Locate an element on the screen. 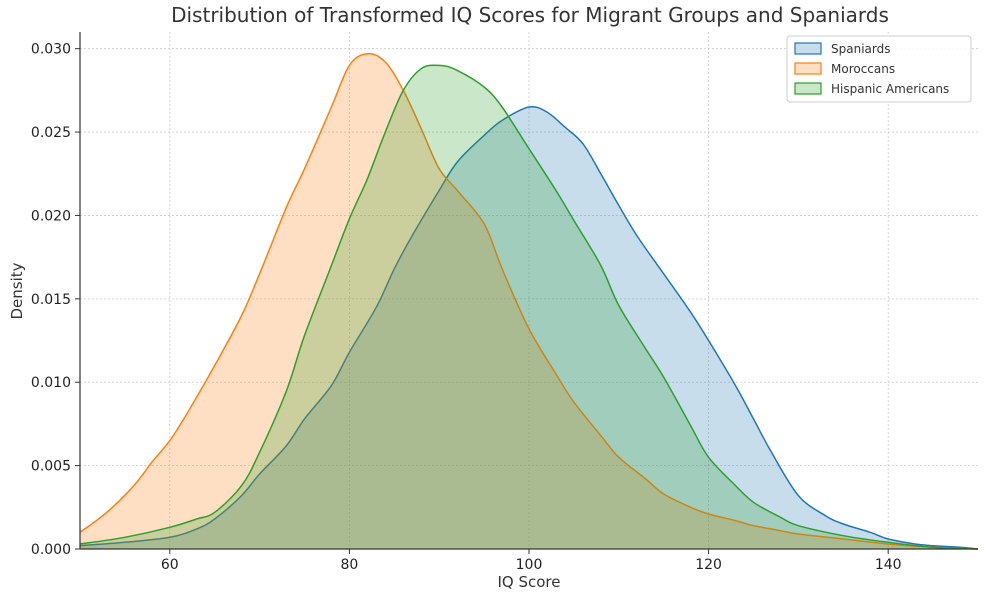  legend-label-2: Hispanic Americans is located at coordinates (890, 89).